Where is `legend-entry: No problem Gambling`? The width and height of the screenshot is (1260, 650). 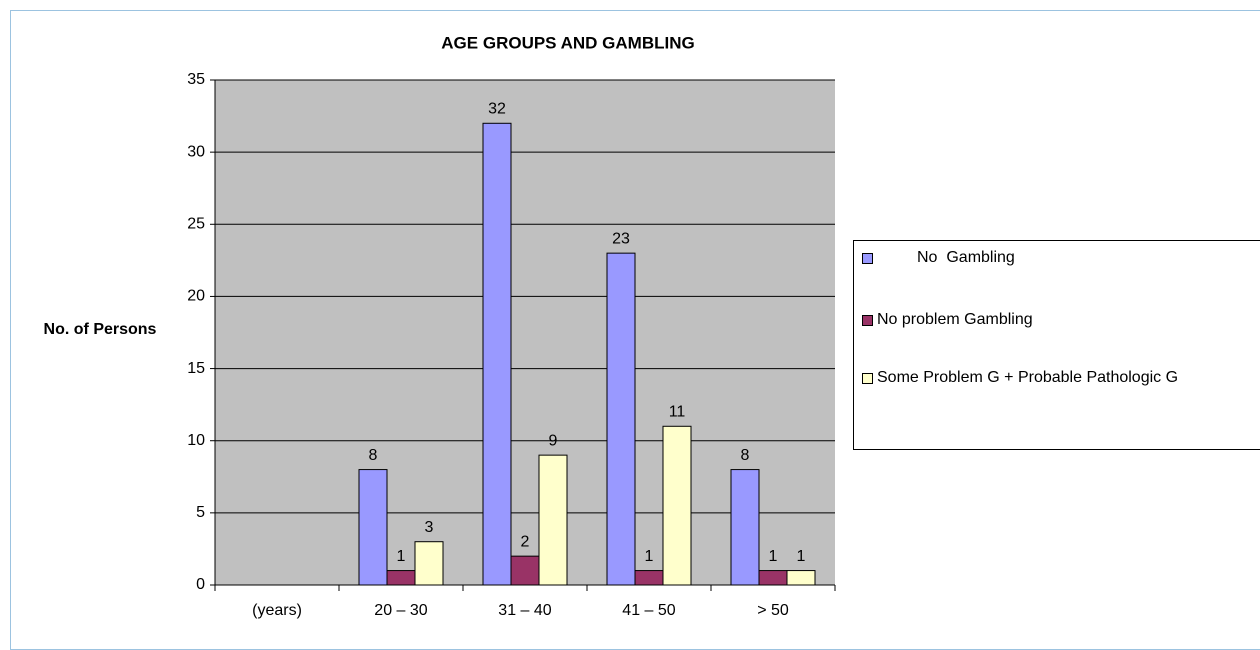
legend-entry: No problem Gambling is located at coordinates (1059, 320).